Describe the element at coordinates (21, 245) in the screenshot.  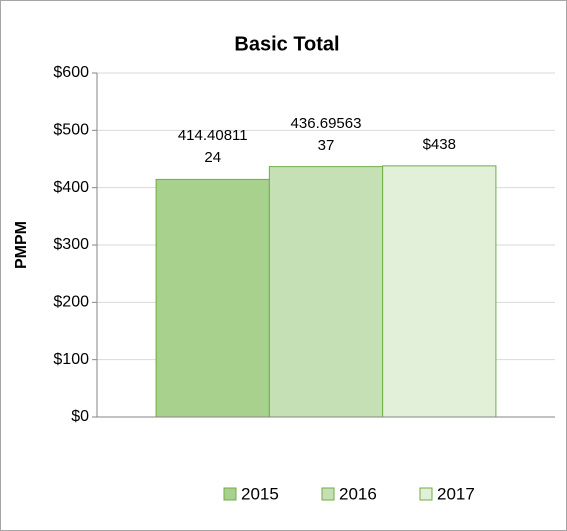
I see `y-axis-label: PMPM` at that location.